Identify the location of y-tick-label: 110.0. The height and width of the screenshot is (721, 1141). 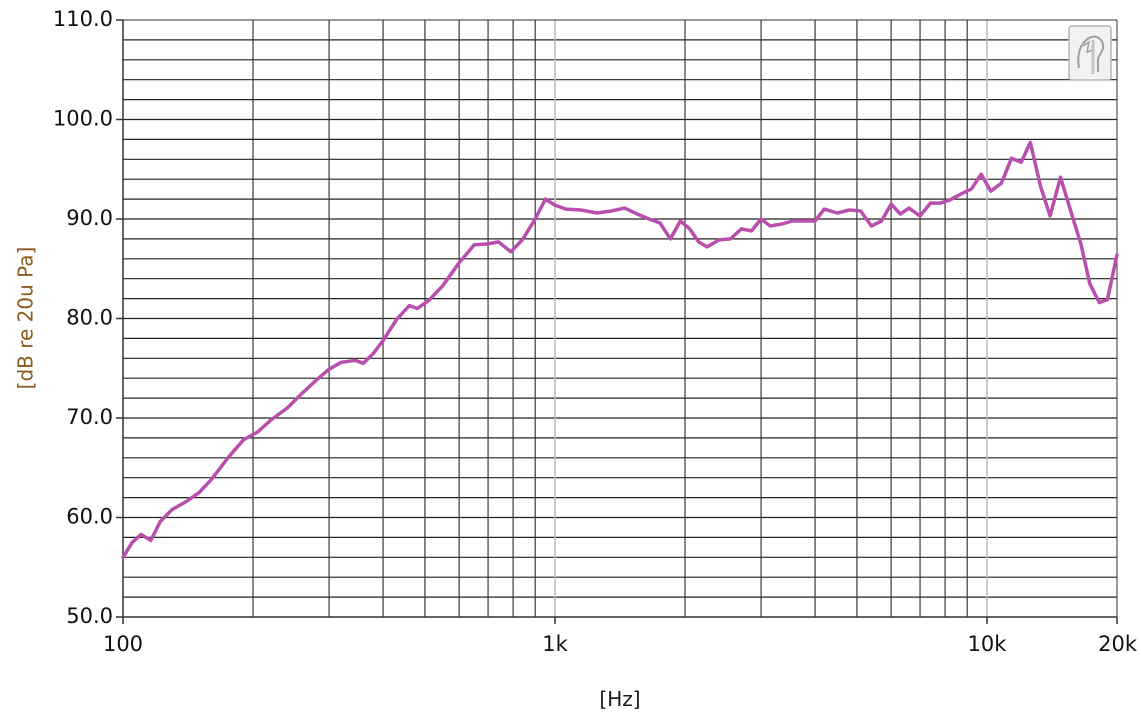
(83, 19).